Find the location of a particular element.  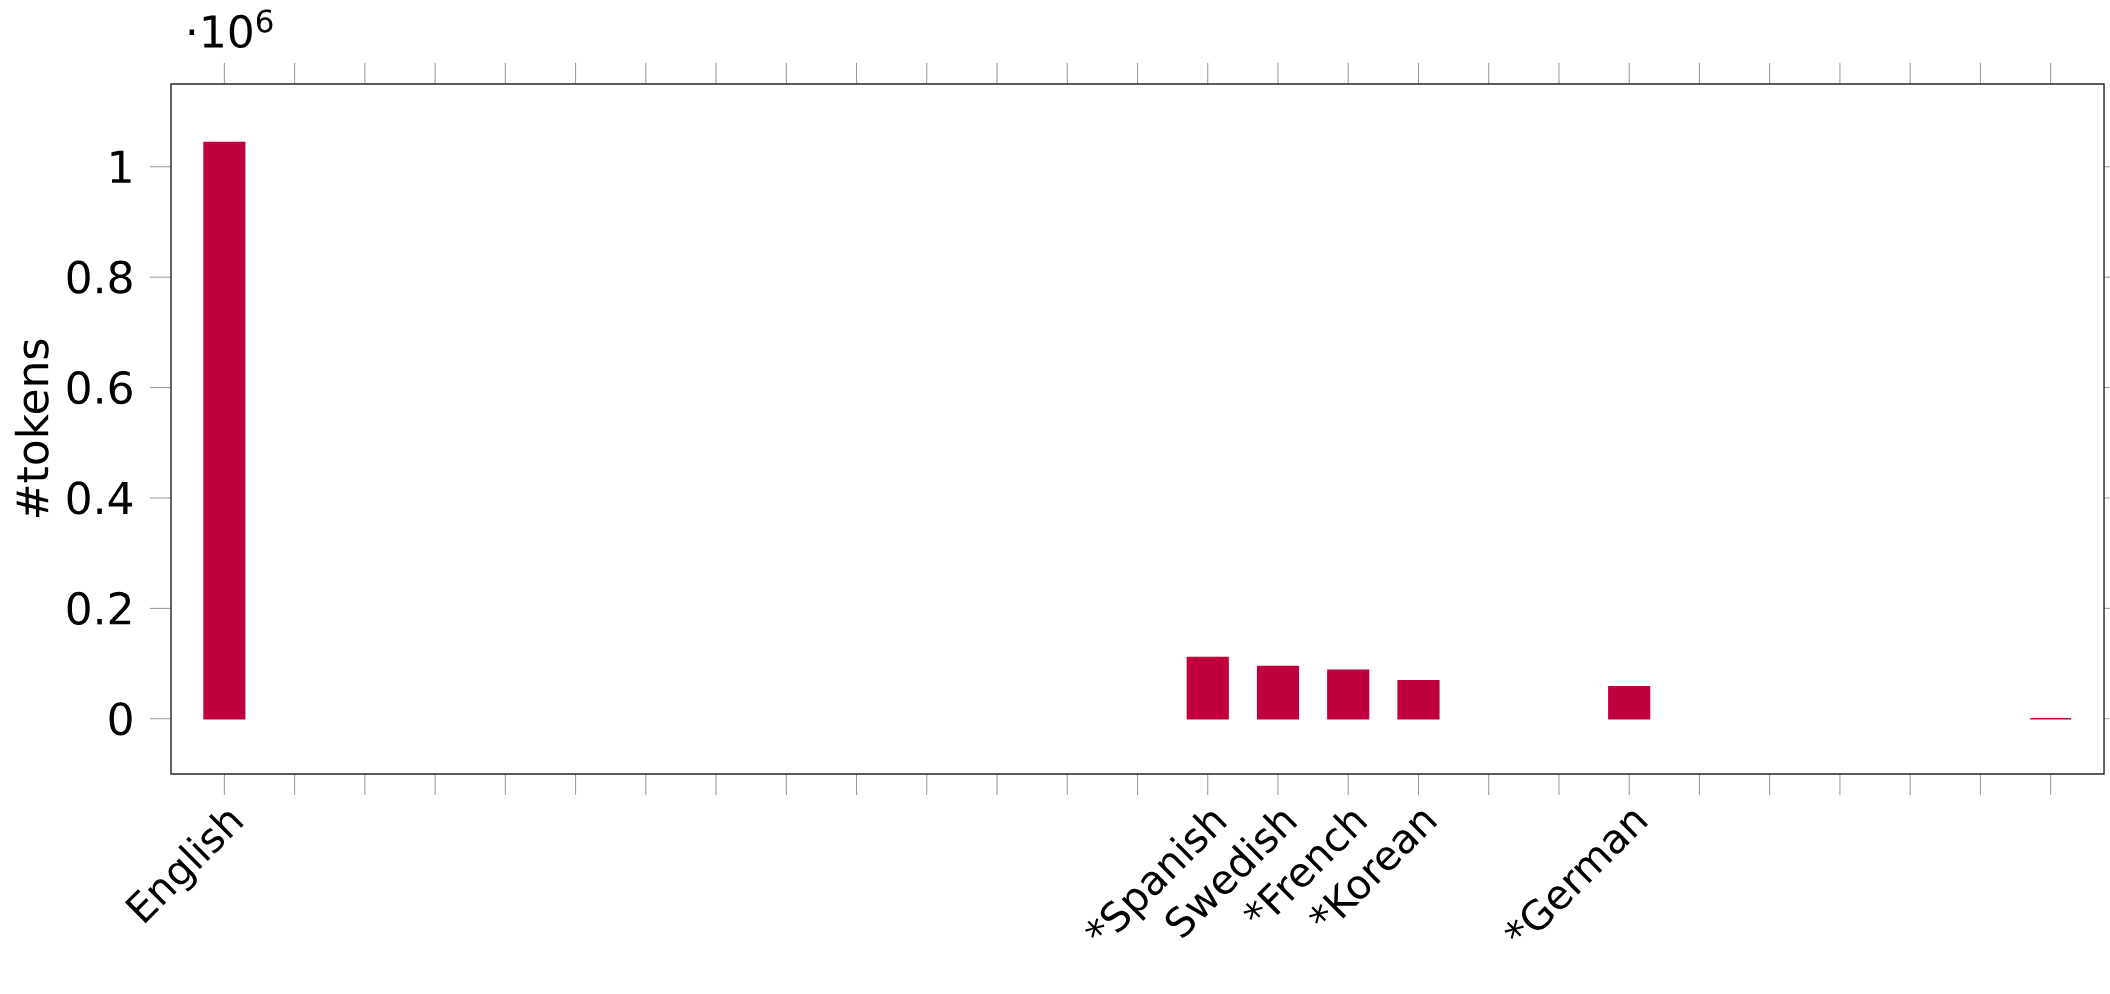

y-tick-label: 0.8 is located at coordinates (99, 277).